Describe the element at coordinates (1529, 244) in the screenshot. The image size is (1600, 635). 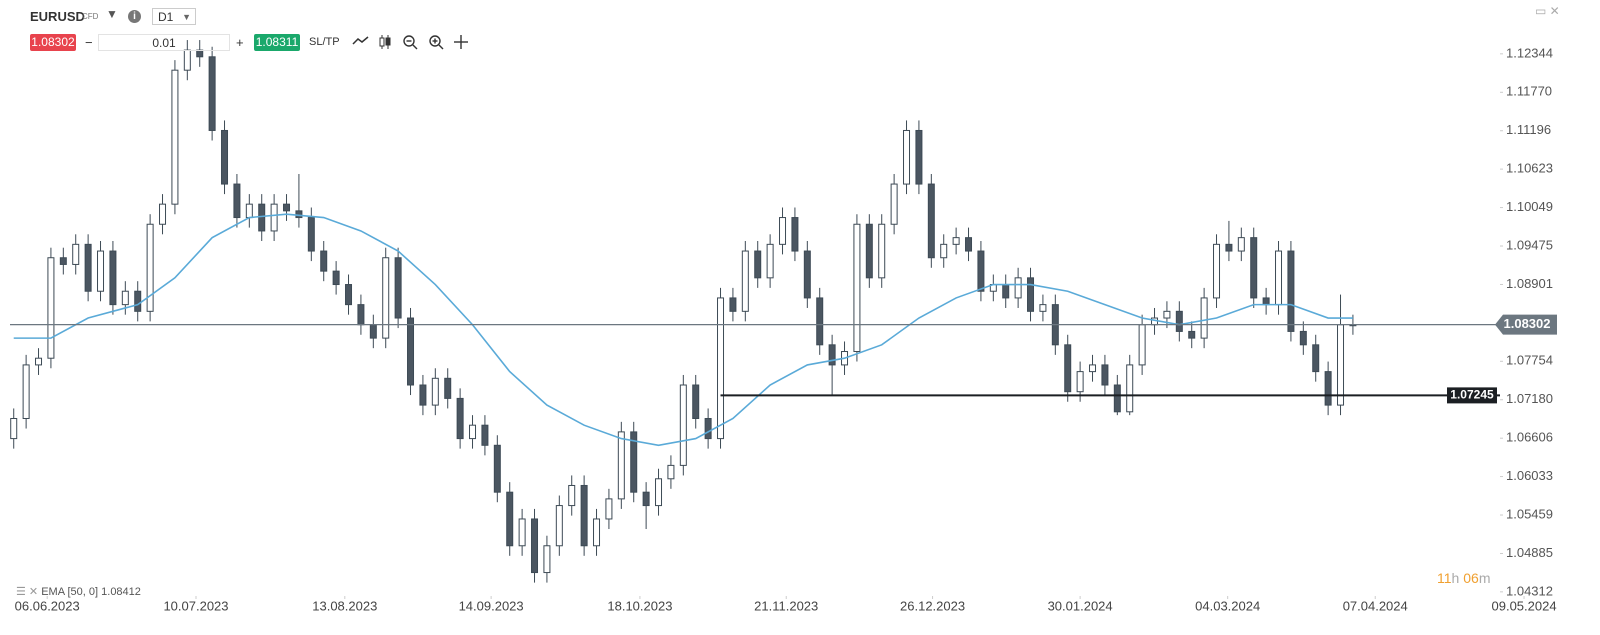
I see `y-tick-label: 1.09475` at that location.